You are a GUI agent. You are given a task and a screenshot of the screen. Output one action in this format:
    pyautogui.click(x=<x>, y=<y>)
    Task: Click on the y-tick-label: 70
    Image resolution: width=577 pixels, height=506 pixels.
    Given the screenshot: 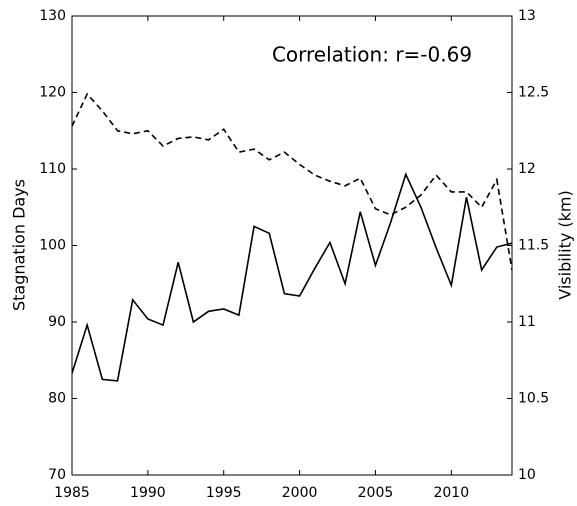 What is the action you would take?
    pyautogui.click(x=57, y=475)
    